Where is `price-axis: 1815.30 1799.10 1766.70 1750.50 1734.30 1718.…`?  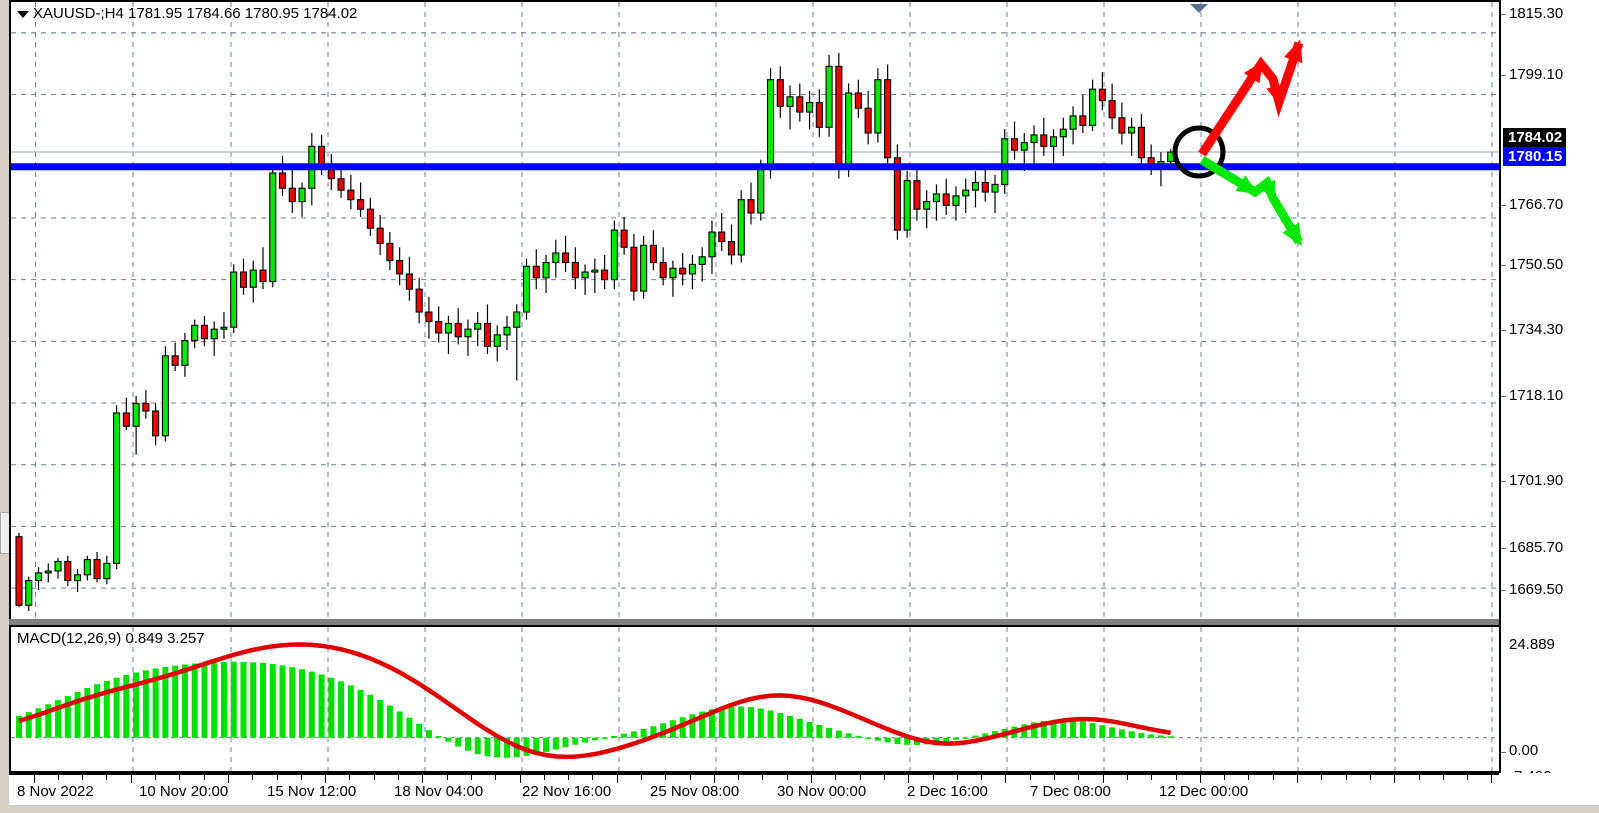 price-axis: 1815.30 1799.10 1766.70 1750.50 1734.30 1718.… is located at coordinates (1549, 392).